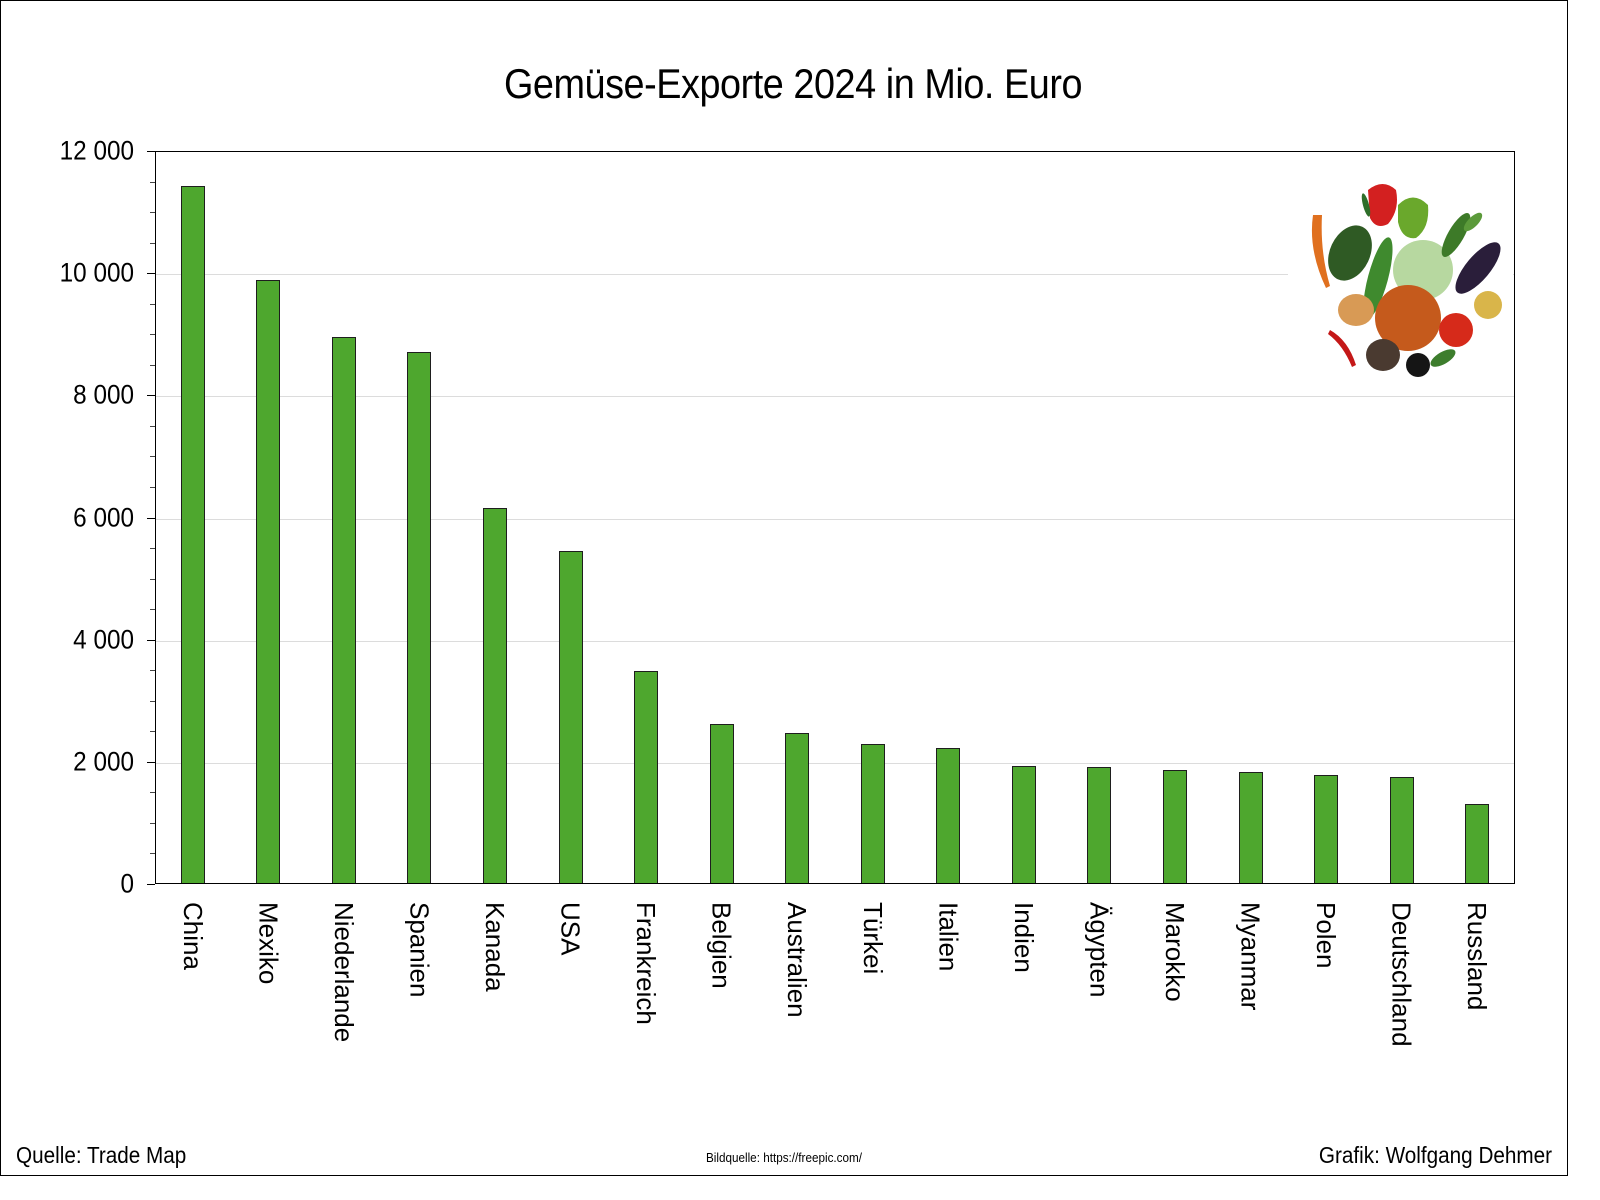 This screenshot has width=1600, height=1200. What do you see at coordinates (1099, 950) in the screenshot?
I see `x-tick-label: Ägypten` at bounding box center [1099, 950].